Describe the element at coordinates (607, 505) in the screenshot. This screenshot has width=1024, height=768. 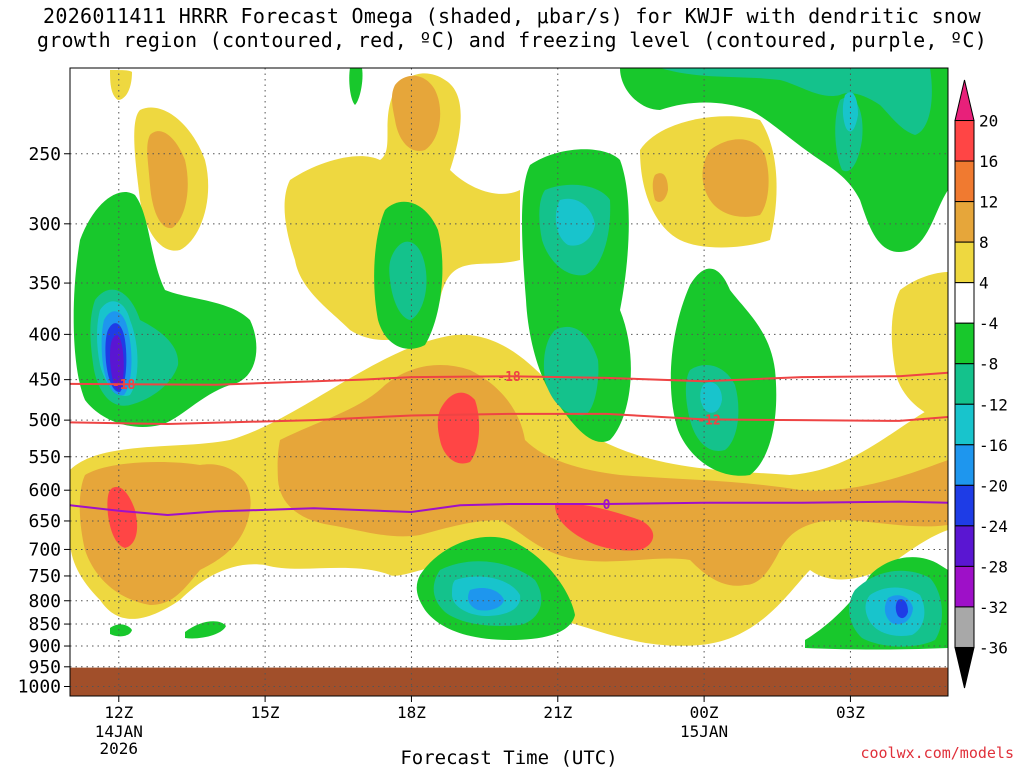
I see `contour-label: 0` at that location.